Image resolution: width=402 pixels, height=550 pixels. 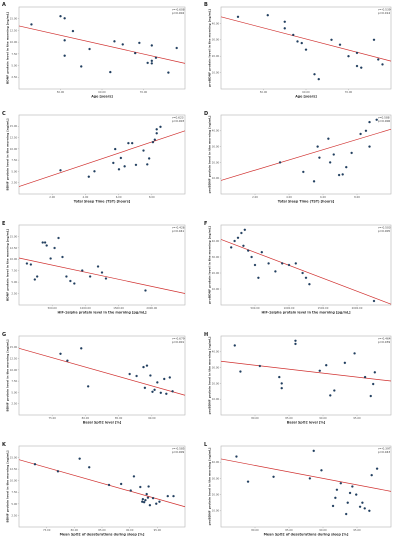 What do you see at coordinates (206, 114) in the screenshot?
I see `panel-d-label: D` at bounding box center [206, 114].